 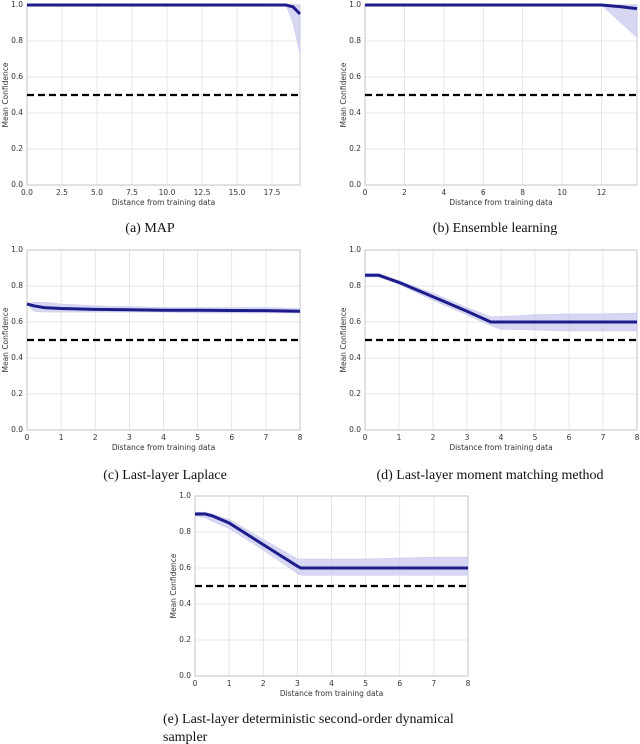 What do you see at coordinates (150, 228) in the screenshot?
I see `caption: (a) MAP` at bounding box center [150, 228].